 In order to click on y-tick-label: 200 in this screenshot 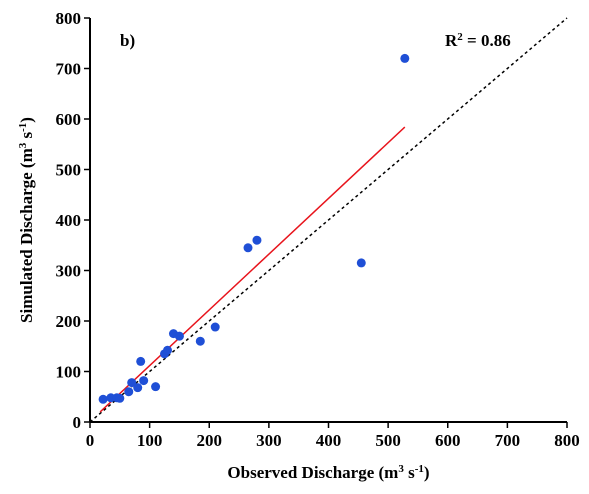, I will do `click(69, 321)`.